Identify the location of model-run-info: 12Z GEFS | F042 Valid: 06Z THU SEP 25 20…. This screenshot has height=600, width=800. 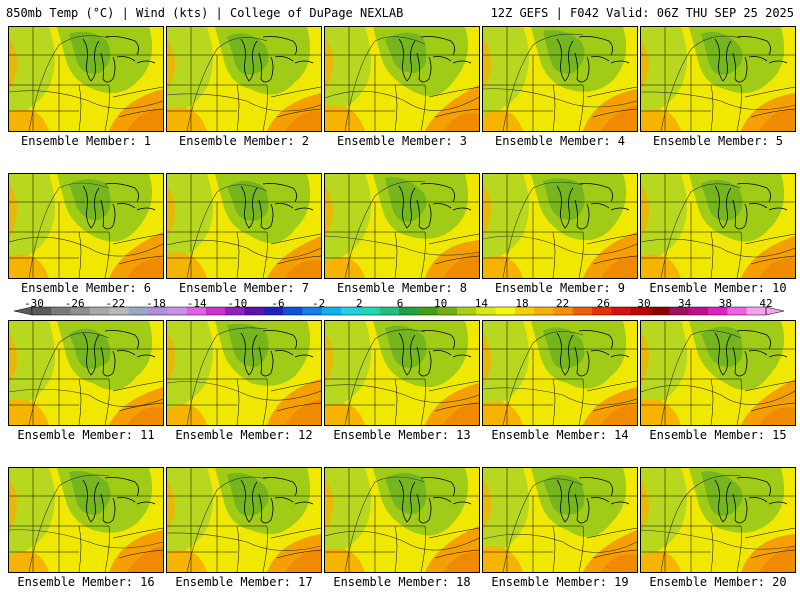
(642, 13).